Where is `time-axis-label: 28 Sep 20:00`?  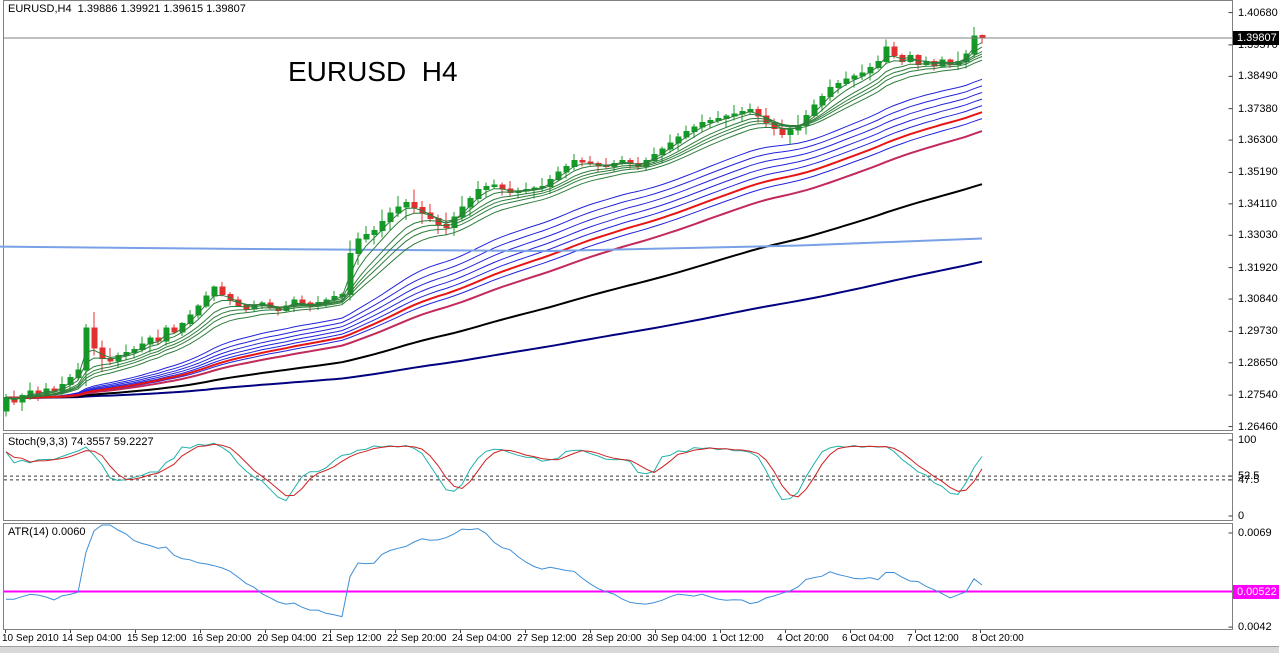 time-axis-label: 28 Sep 20:00 is located at coordinates (612, 638).